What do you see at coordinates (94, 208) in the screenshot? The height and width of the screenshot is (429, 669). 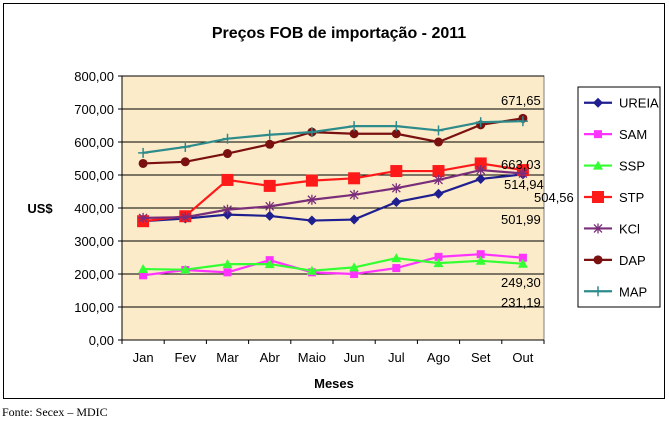 I see `y-tick-label: 400,00` at bounding box center [94, 208].